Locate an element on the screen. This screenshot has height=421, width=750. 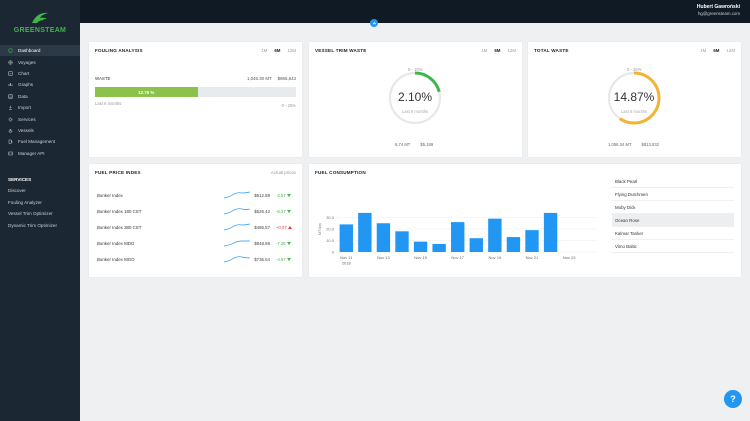
vessel-item-ocean-rose: Ocean Rose is located at coordinates (673, 220).